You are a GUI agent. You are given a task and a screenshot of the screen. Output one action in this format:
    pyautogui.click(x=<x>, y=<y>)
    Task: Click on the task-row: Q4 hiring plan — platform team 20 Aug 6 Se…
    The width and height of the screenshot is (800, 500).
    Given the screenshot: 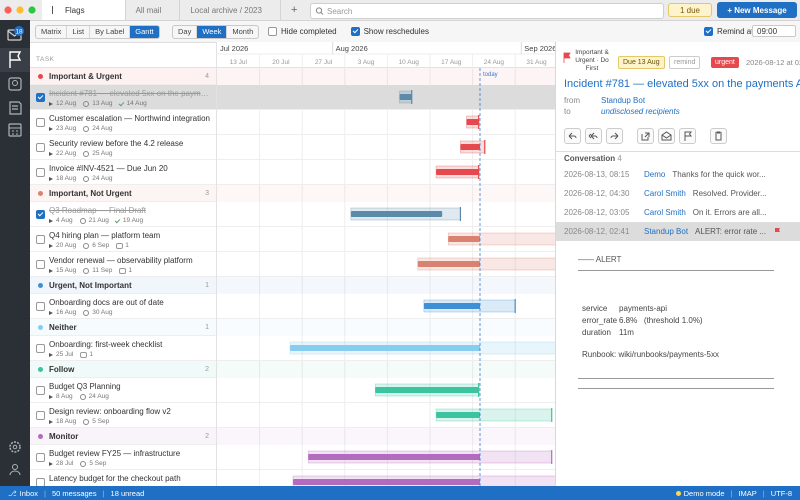 What is the action you would take?
    pyautogui.click(x=123, y=239)
    